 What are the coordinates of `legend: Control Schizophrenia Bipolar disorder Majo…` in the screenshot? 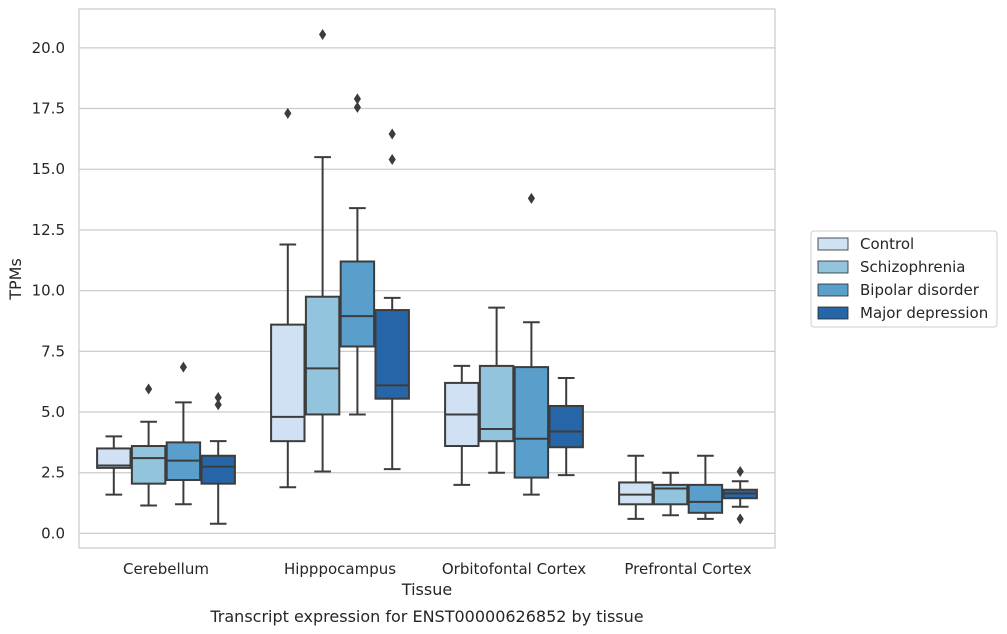 It's located at (904, 279).